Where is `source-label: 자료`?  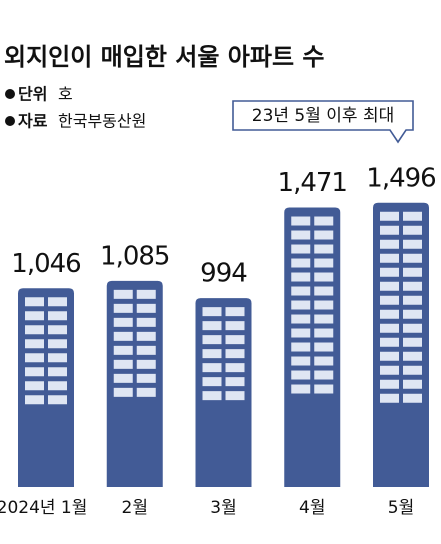 source-label: 자료 is located at coordinates (33, 121).